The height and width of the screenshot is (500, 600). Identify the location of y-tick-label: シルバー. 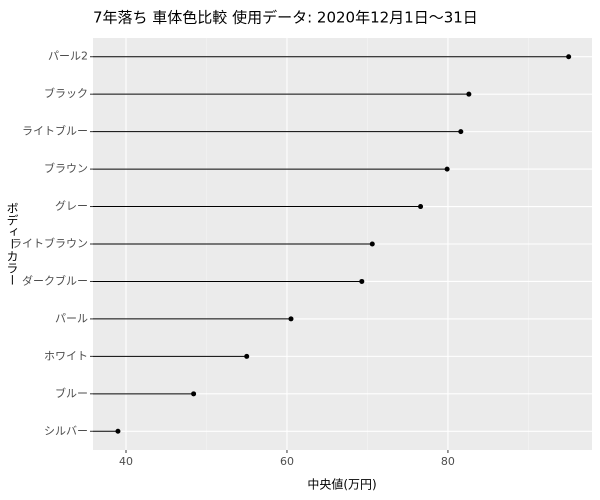
(66, 430).